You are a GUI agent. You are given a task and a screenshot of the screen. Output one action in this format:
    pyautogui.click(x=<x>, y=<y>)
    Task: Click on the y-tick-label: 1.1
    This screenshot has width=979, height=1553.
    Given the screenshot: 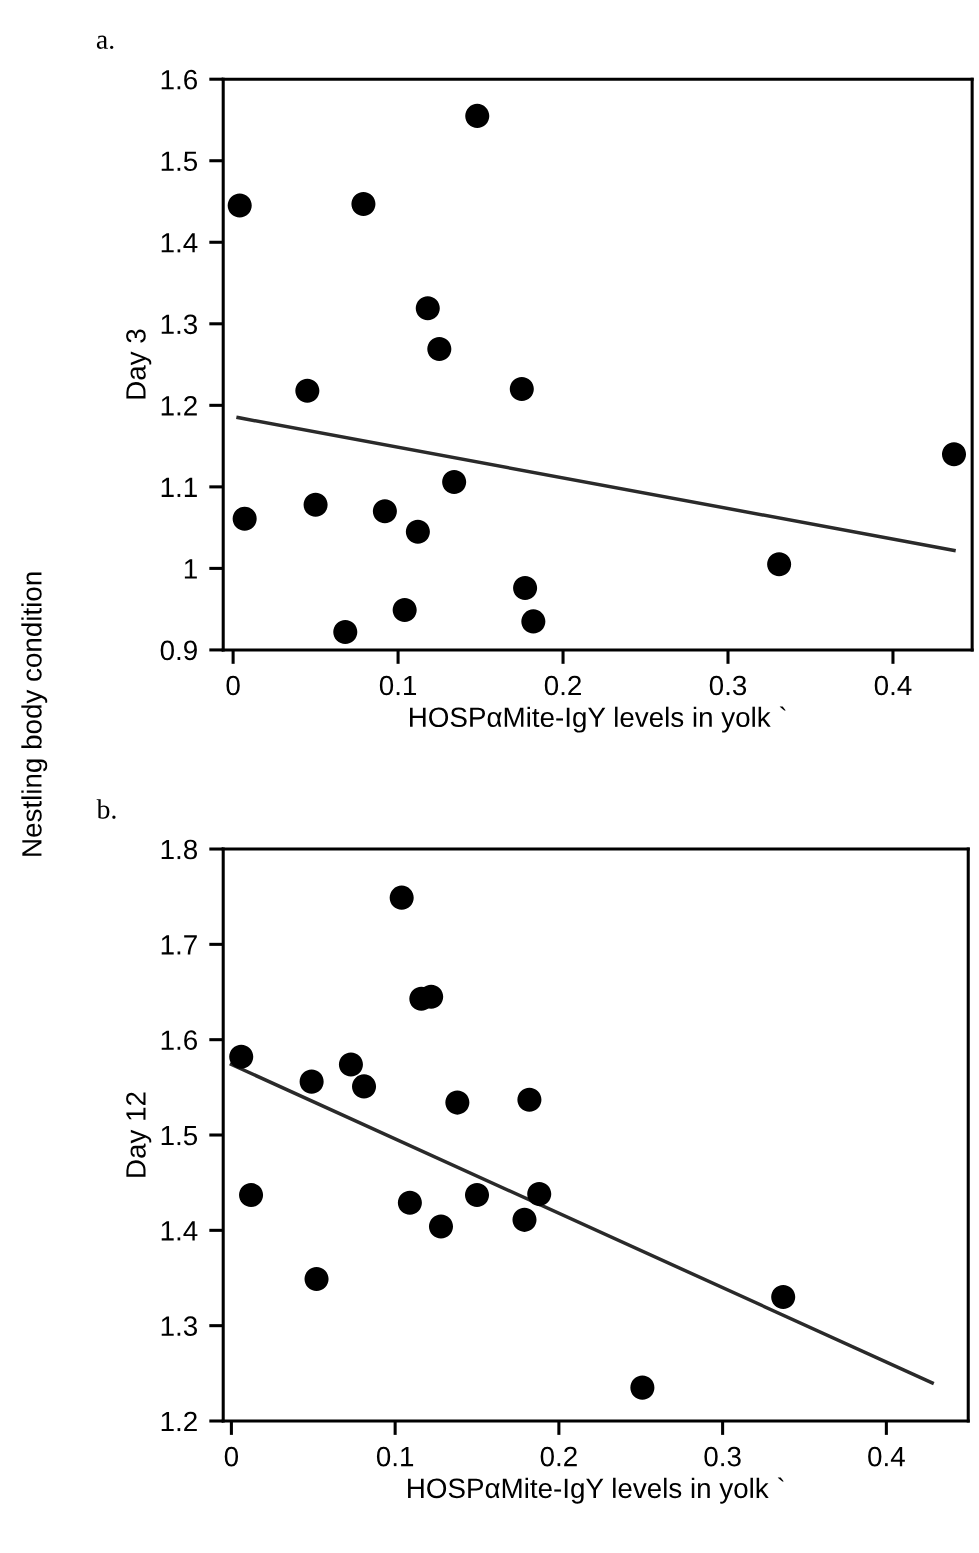 What is the action you would take?
    pyautogui.click(x=179, y=487)
    